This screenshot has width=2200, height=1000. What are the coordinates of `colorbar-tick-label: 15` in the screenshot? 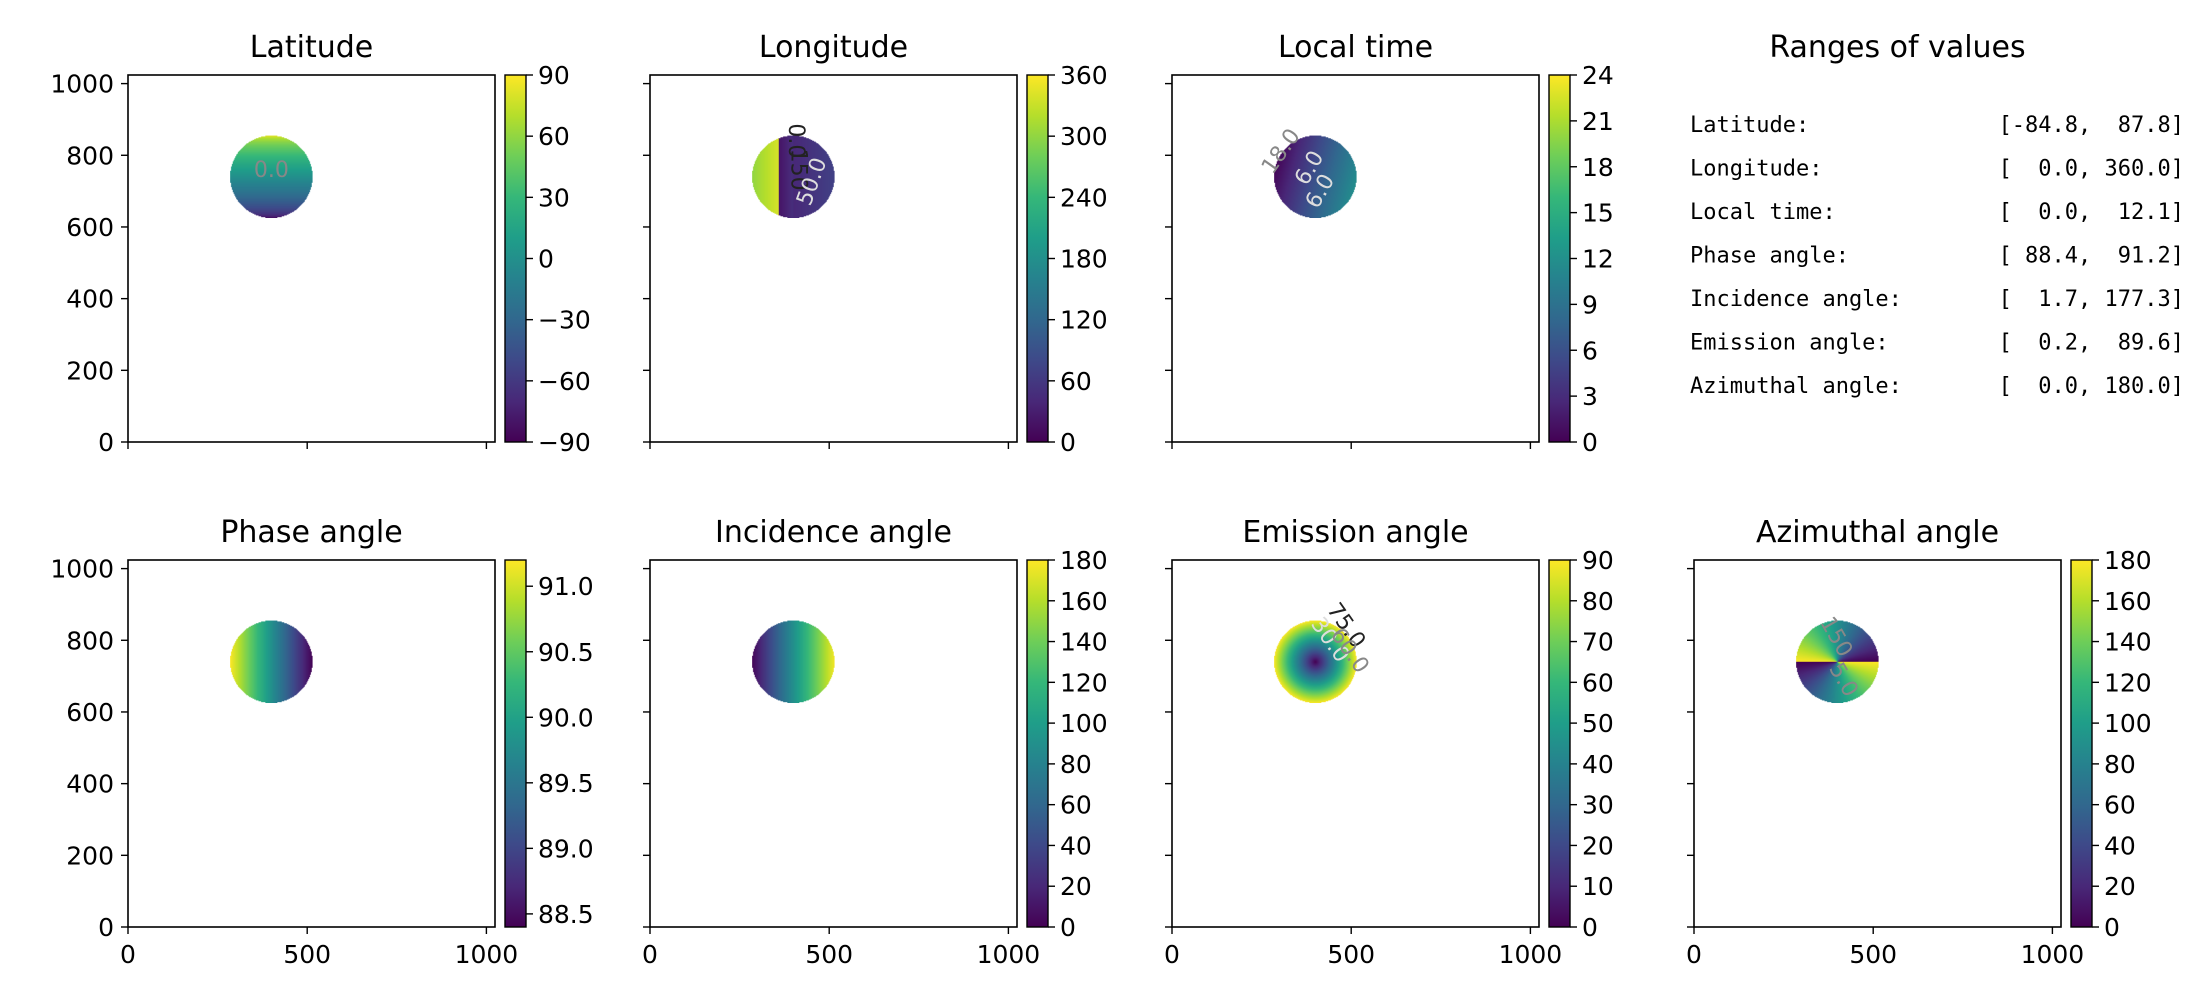 It's located at (1598, 213).